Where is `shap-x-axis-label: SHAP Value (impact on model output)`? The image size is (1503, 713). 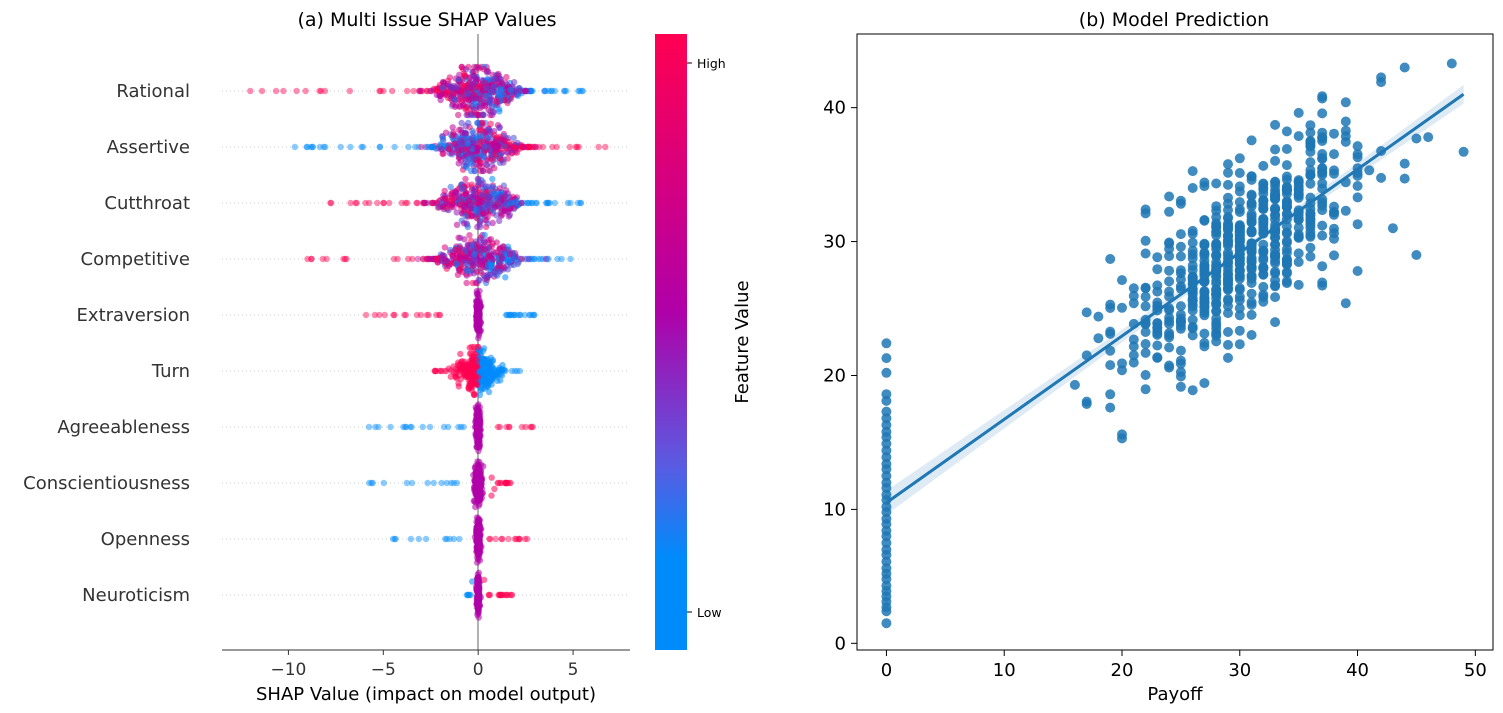 shap-x-axis-label: SHAP Value (impact on model output) is located at coordinates (426, 694).